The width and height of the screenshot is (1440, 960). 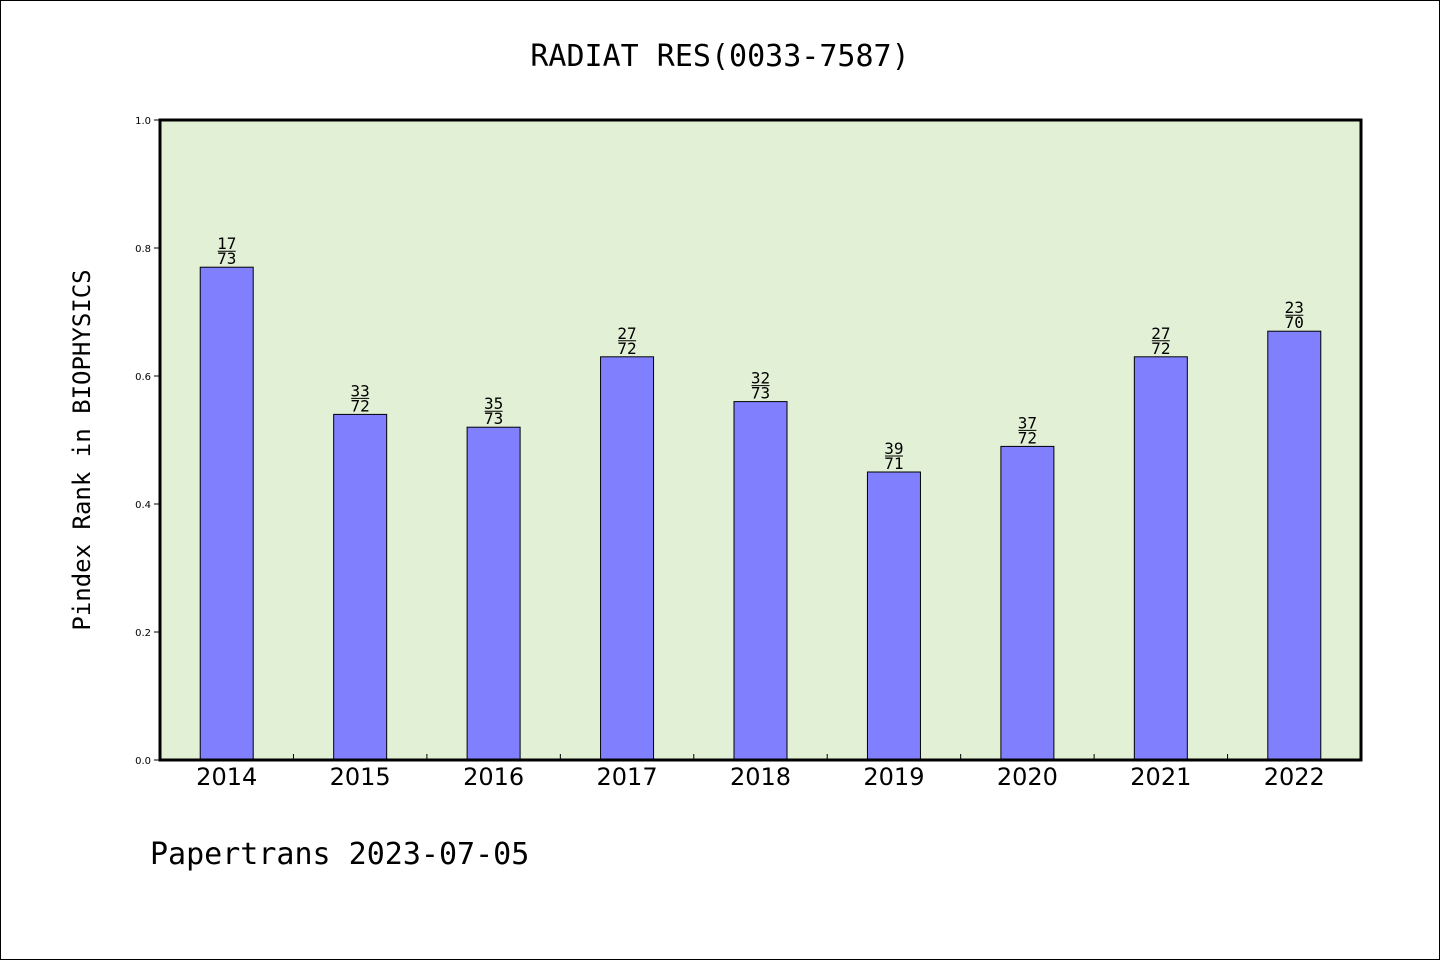 What do you see at coordinates (82, 449) in the screenshot?
I see `y-axis-label: Pindex Rank in BIOPHYSICS` at bounding box center [82, 449].